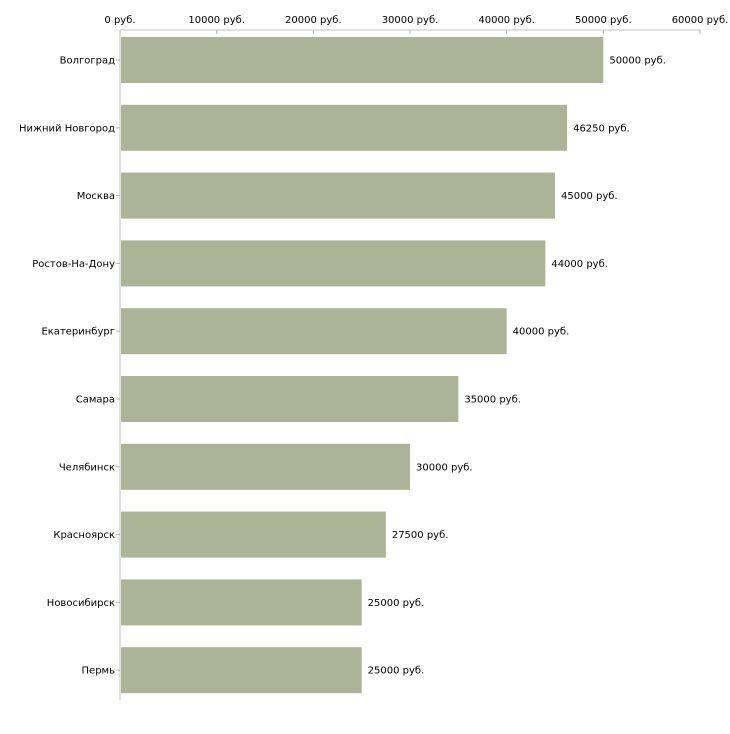 This screenshot has width=730, height=734. I want to click on y-tick-label: Москва, so click(96, 196).